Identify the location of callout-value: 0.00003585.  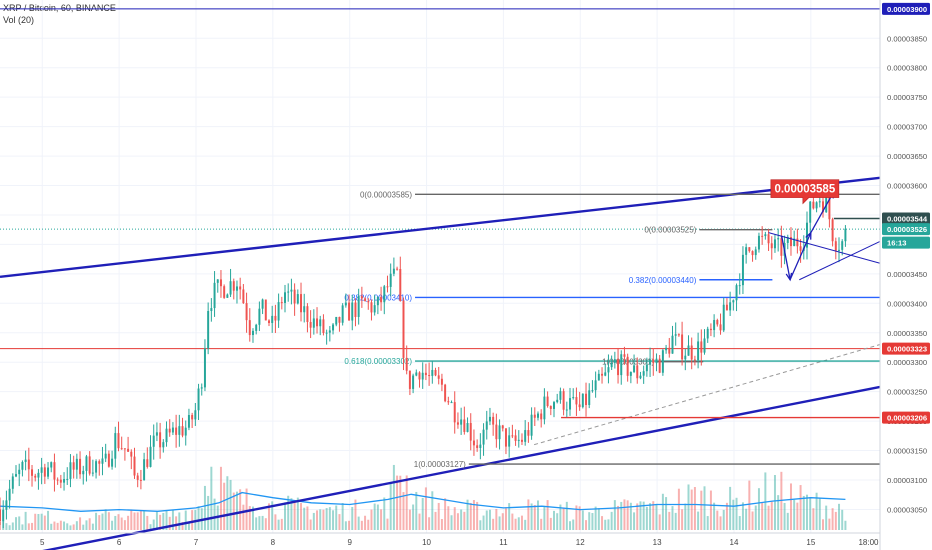
(804, 190).